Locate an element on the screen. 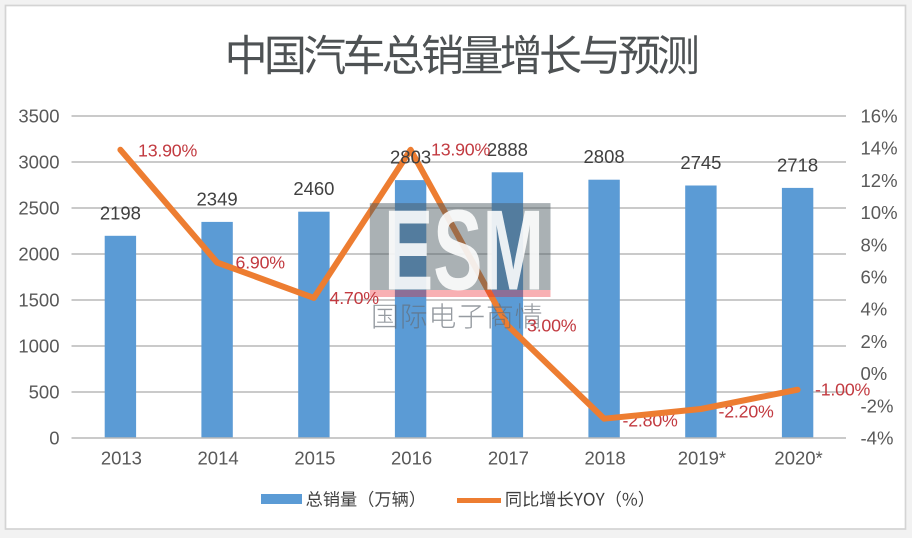  svg-text: 2016 is located at coordinates (411, 458).